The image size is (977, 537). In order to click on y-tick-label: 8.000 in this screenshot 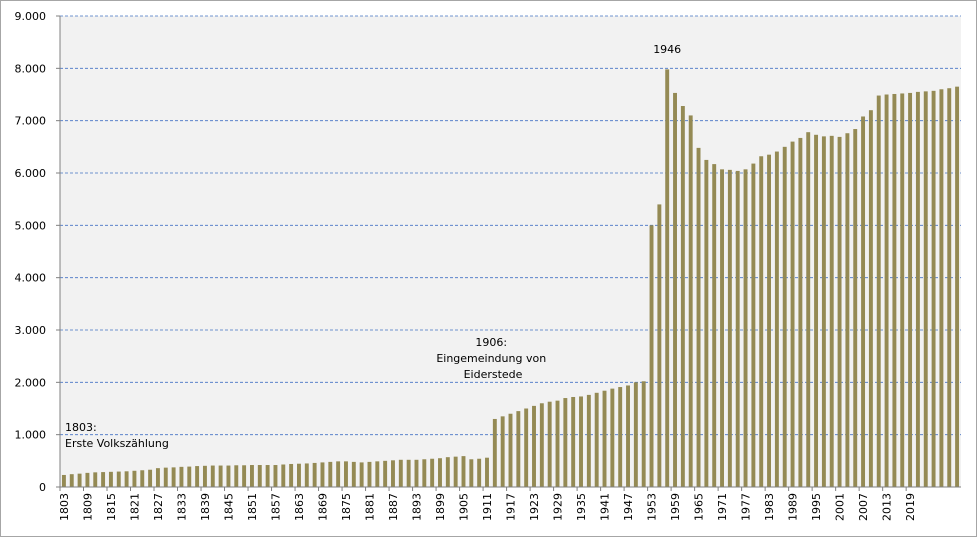, I will do `click(31, 68)`.